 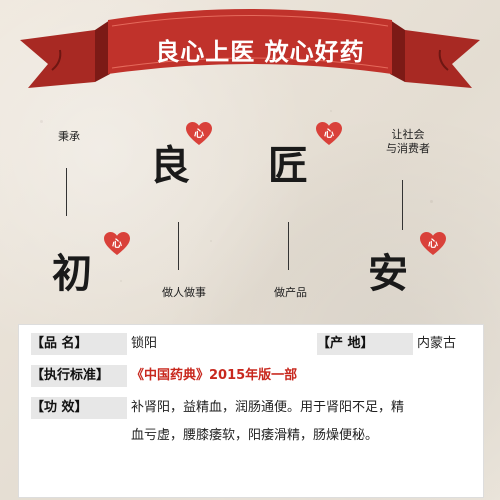 I want to click on effect-line-1: 补肾阳，益精血，润肠通便。用于肾阳不足，精, so click(x=268, y=407).